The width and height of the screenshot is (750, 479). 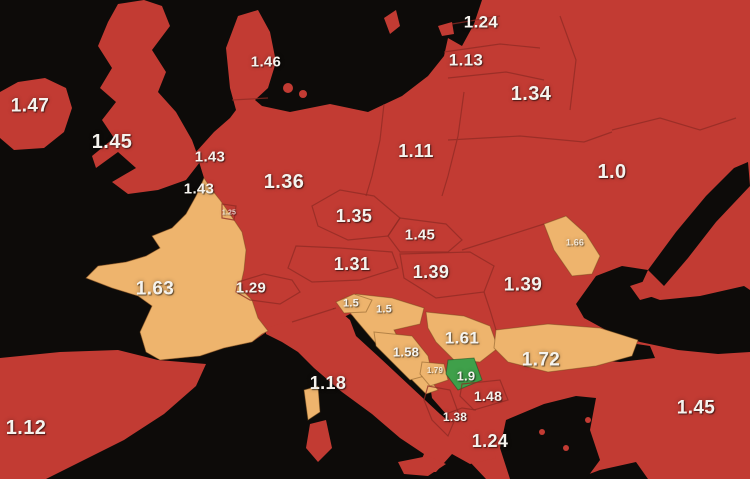 I want to click on country-serbia-shape, so click(x=462, y=337).